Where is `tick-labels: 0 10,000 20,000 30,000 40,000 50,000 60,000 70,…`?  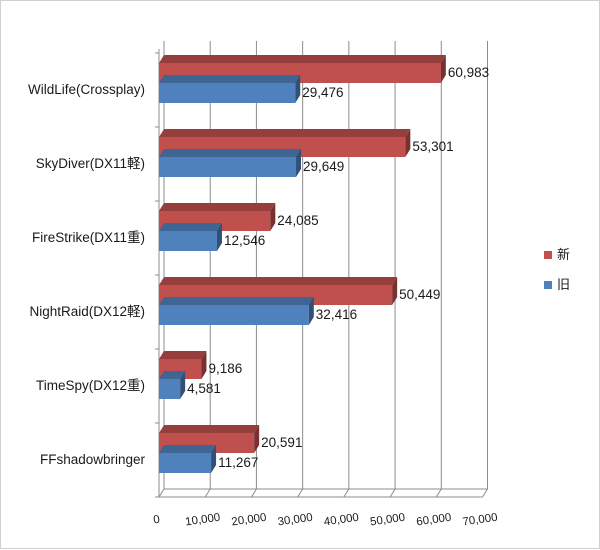
tick-labels: 0 10,000 20,000 30,000 40,000 50,000 60,000 70,… is located at coordinates (326, 520).